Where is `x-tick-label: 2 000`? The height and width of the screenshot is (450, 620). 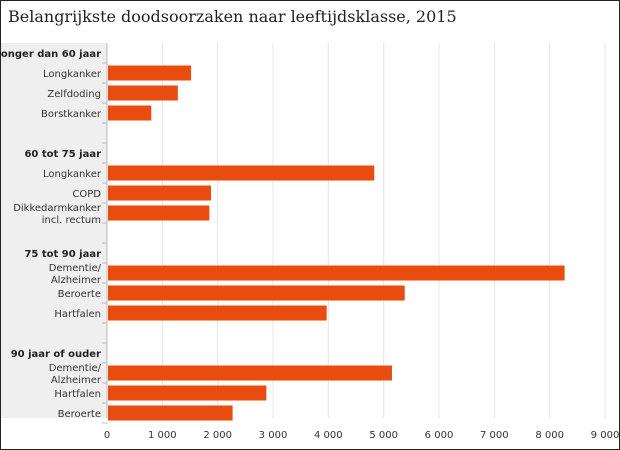 x-tick-label: 2 000 is located at coordinates (217, 435).